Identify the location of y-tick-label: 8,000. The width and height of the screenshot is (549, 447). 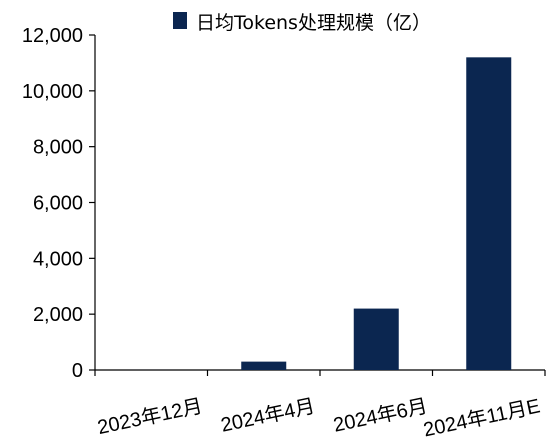
(58, 148).